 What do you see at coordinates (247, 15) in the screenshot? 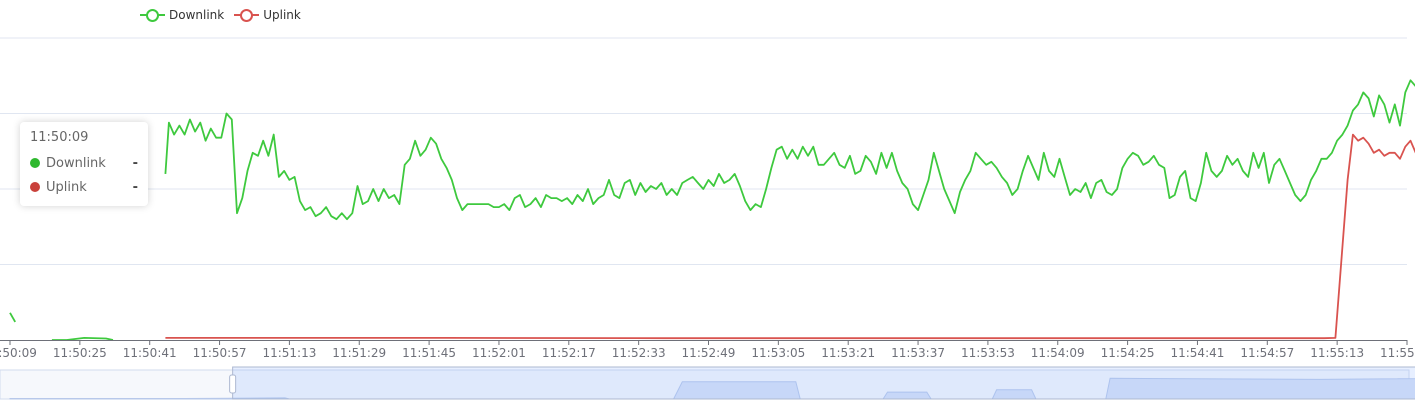
I see `legend-symbol-uplink-icon` at bounding box center [247, 15].